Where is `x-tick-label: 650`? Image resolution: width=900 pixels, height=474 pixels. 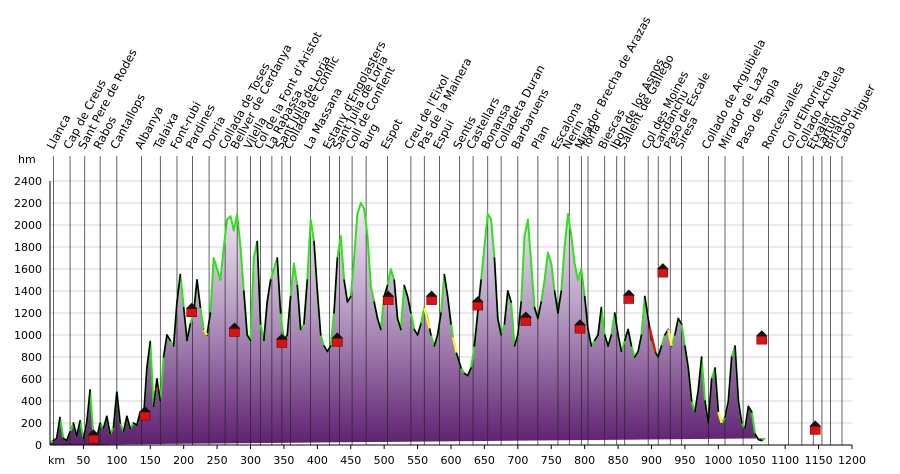
x-tick-label: 650 is located at coordinates (484, 460).